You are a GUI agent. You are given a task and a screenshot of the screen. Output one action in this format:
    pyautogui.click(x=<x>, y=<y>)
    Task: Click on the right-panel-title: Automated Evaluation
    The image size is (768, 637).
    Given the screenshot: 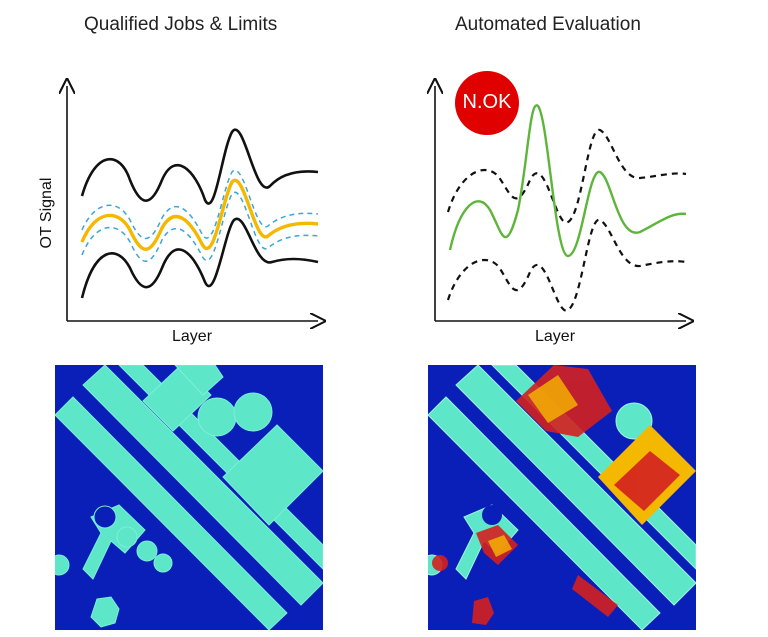 What is the action you would take?
    pyautogui.click(x=548, y=24)
    